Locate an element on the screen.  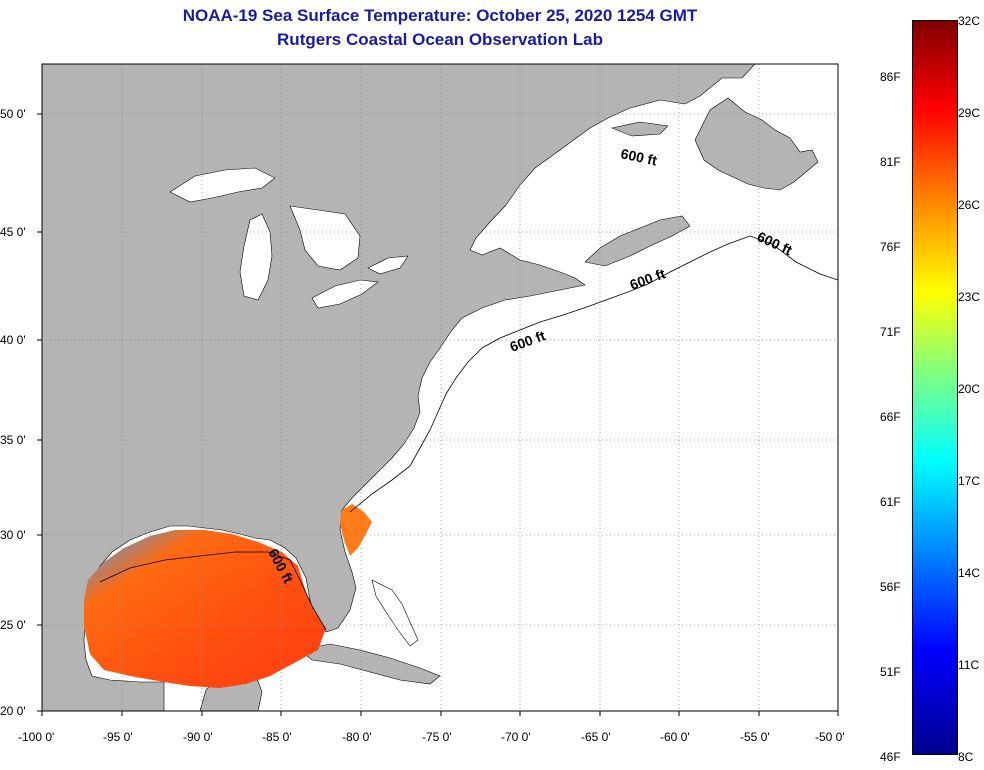
colorbar-gradient is located at coordinates (935, 387).